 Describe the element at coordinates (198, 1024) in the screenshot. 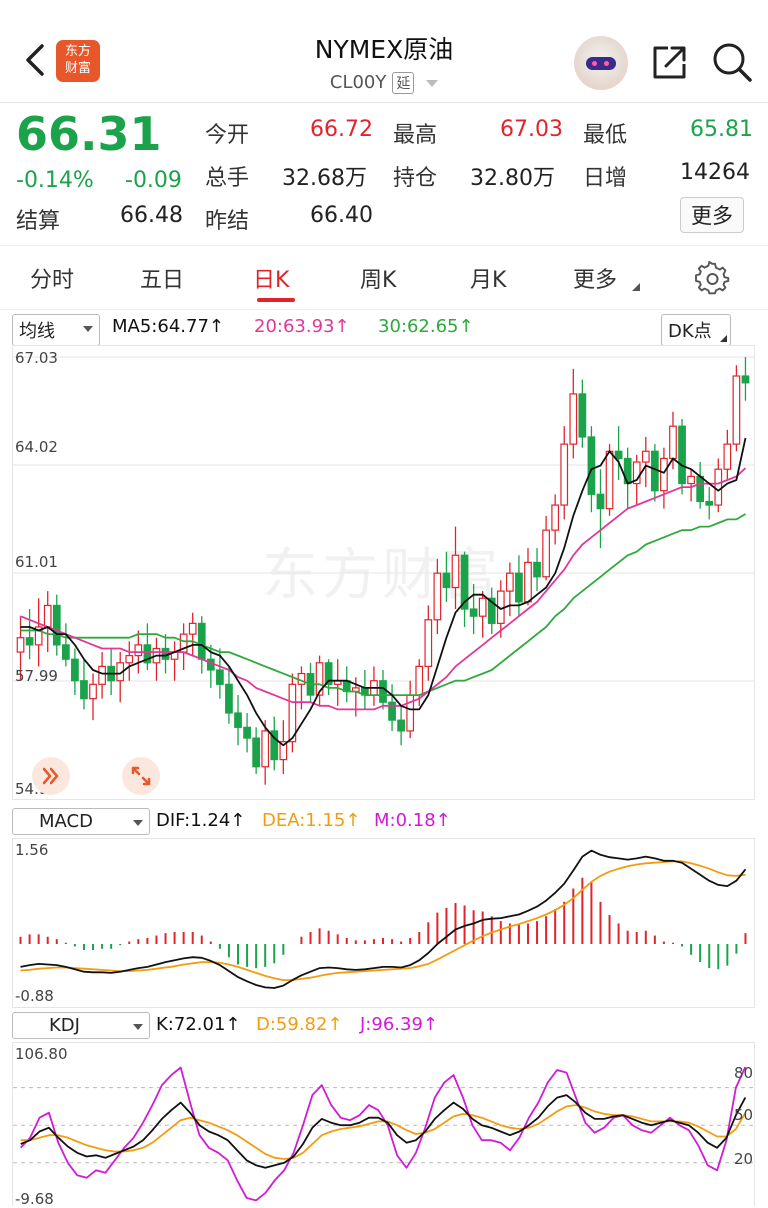

I see `kdj-k-value: K:72.01↑` at that location.